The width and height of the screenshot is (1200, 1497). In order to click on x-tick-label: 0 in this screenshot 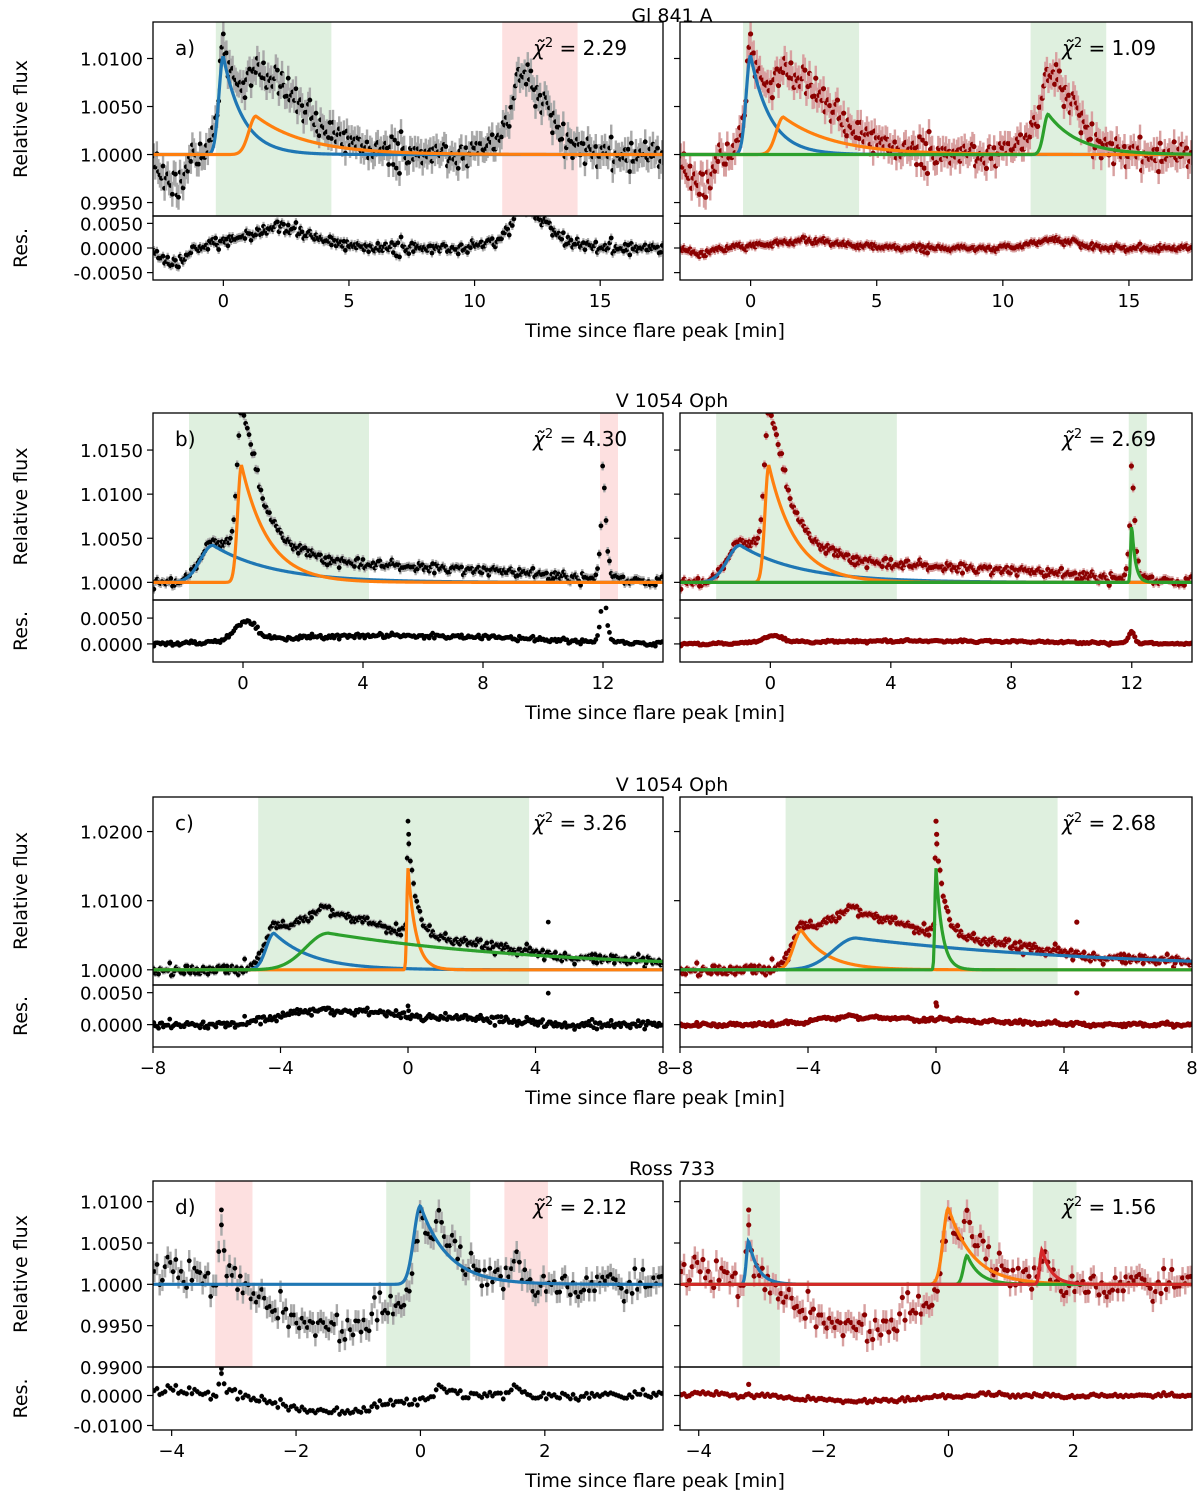, I will do `click(750, 301)`.